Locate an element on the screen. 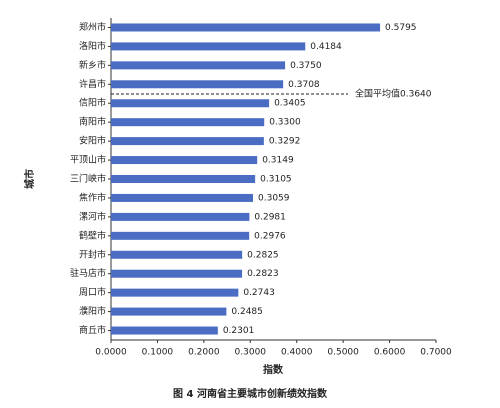 Image resolution: width=500 pixels, height=408 pixels. annotation: 全国平均值0.3640 is located at coordinates (393, 94).